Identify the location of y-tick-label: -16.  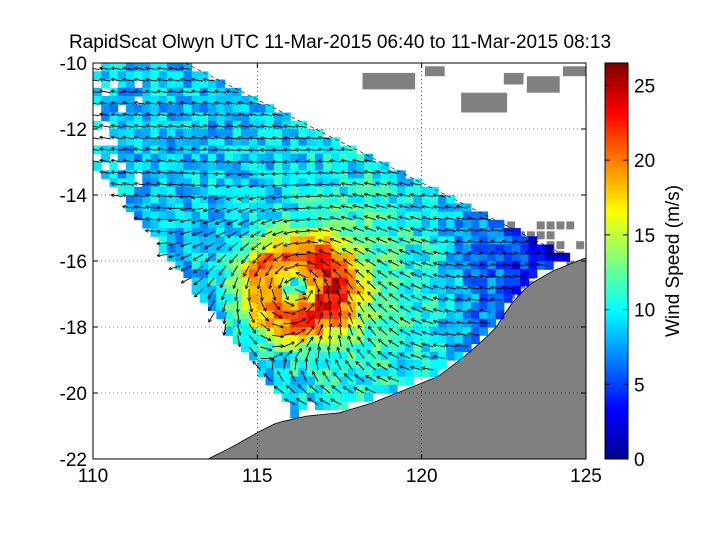
(73, 262).